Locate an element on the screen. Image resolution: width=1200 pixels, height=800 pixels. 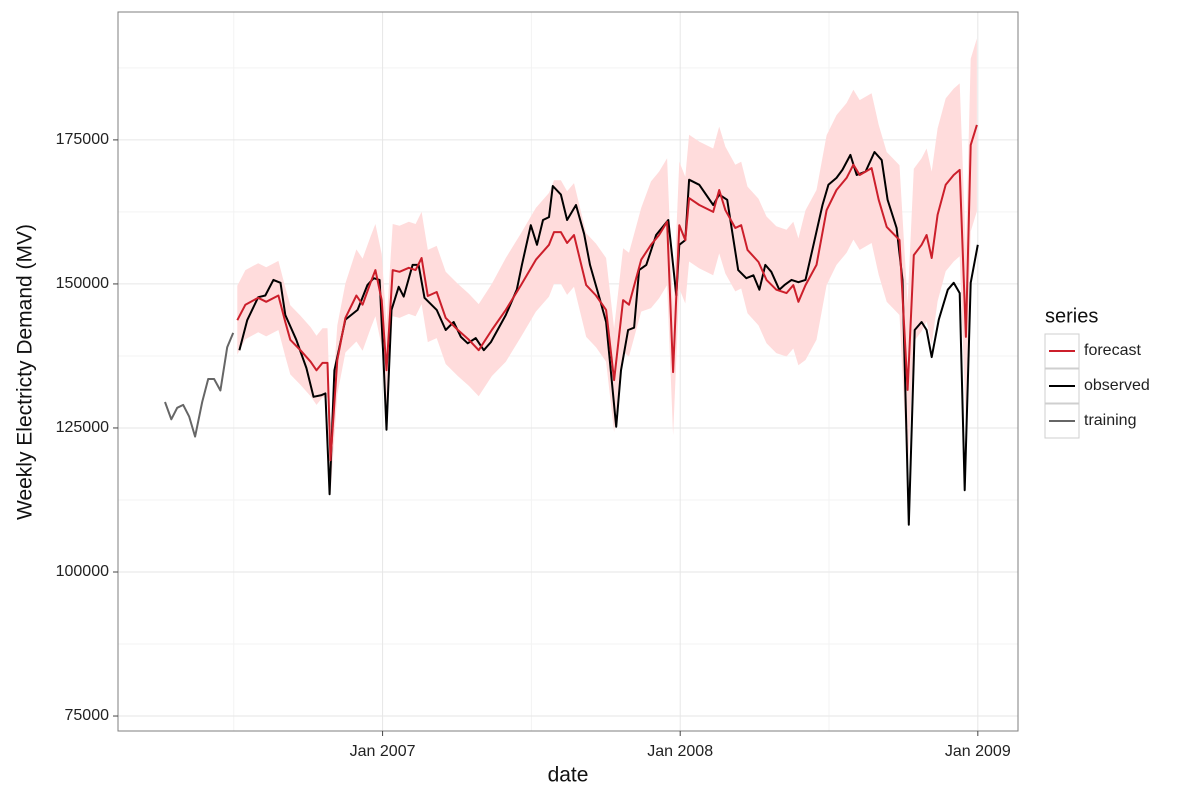
x-tick-label: Jan 2009 is located at coordinates (978, 751).